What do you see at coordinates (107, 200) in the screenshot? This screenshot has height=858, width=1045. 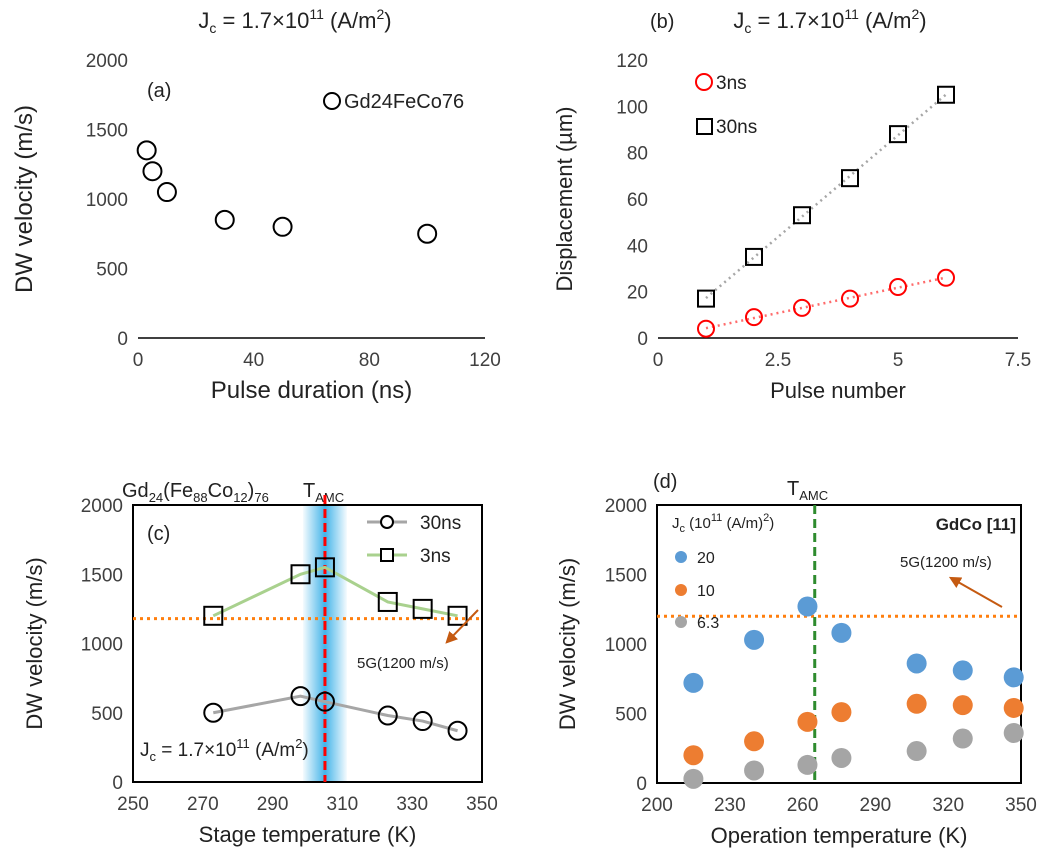 I see `y-tick-label-a: 1000` at bounding box center [107, 200].